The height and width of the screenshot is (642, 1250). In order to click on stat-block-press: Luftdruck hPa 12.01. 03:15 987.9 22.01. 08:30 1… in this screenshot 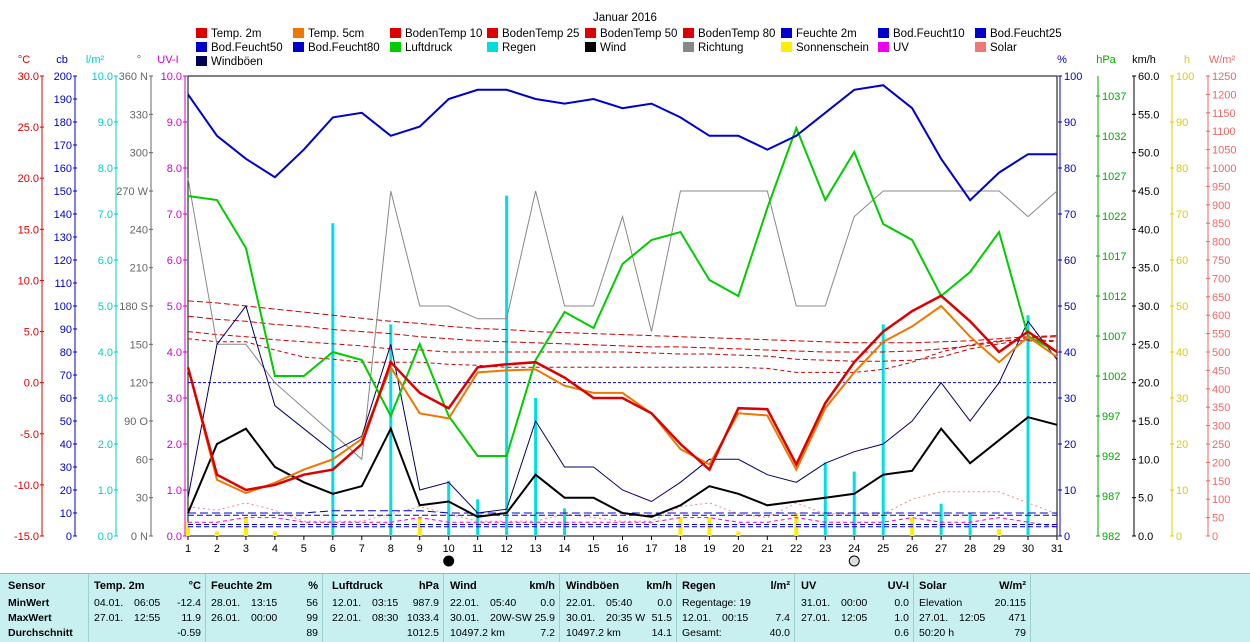, I will do `click(386, 608)`.